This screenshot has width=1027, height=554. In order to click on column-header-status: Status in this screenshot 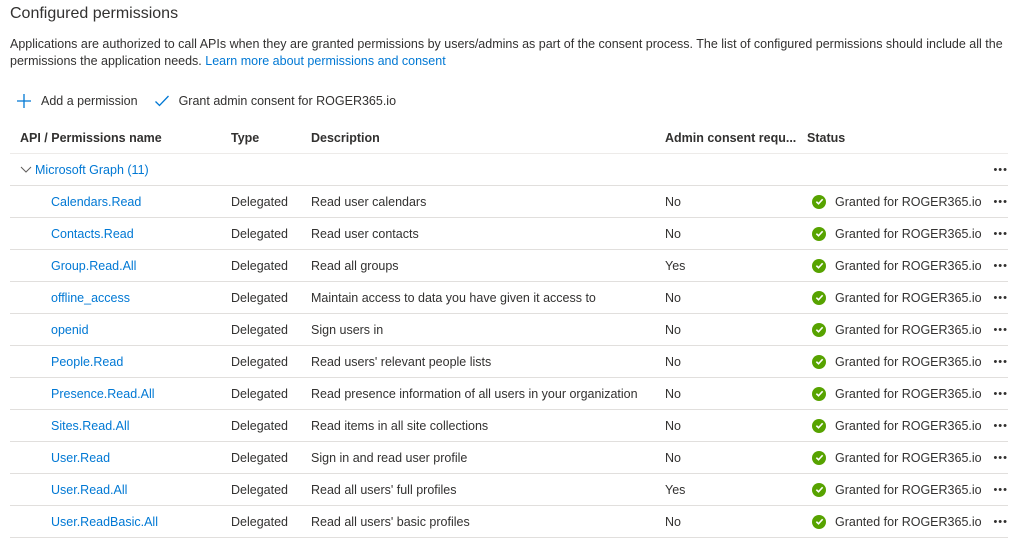, I will do `click(826, 137)`.